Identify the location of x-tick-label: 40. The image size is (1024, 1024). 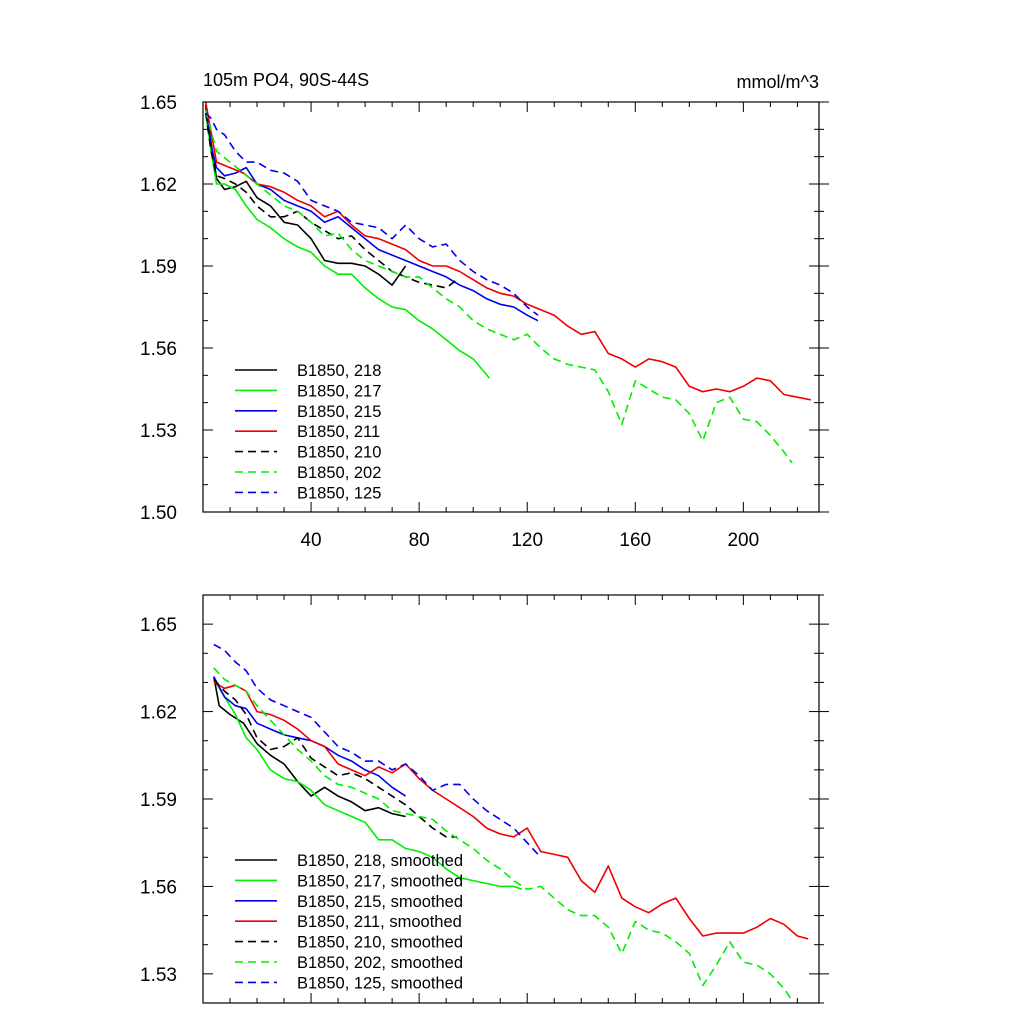
(310, 540).